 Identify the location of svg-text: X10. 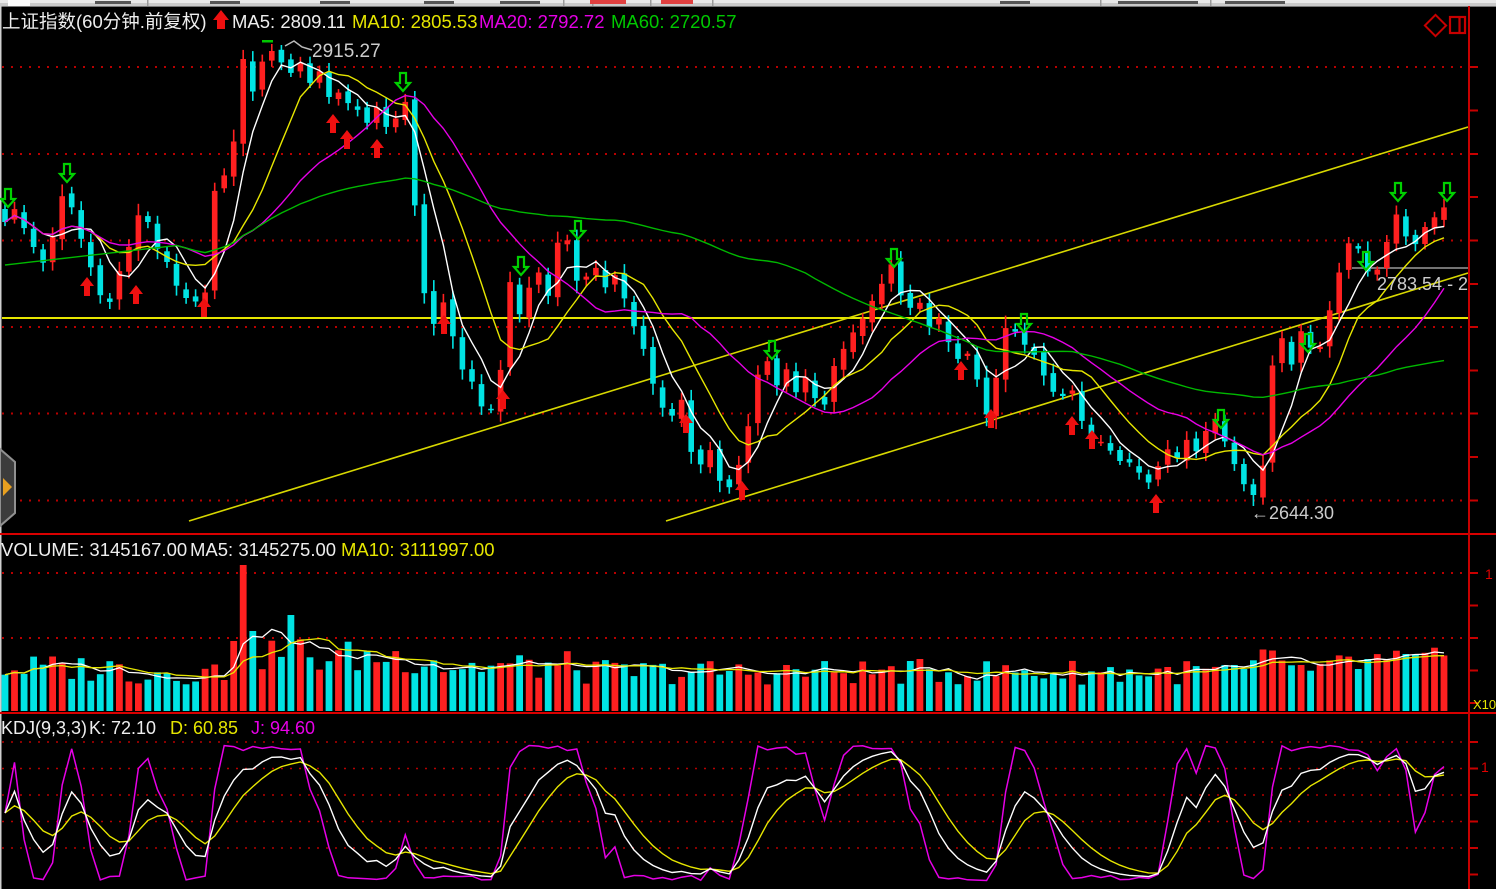
(1484, 704).